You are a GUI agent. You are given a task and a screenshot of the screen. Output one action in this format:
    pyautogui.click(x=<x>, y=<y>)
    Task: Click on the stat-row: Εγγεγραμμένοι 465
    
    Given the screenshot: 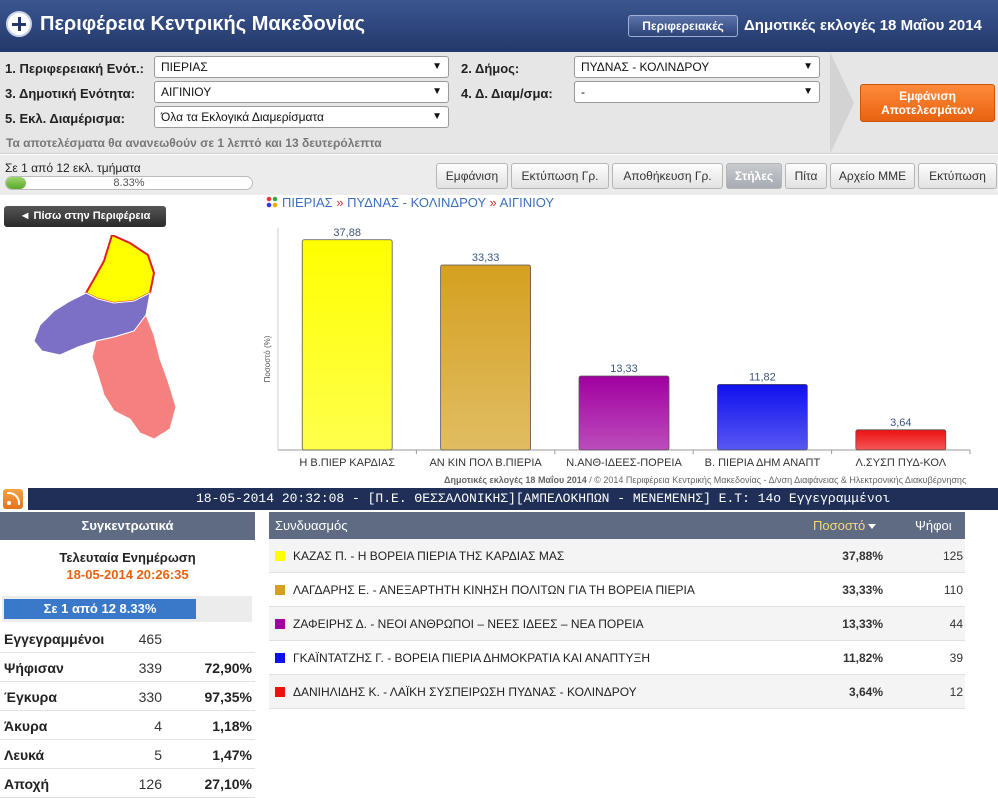 What is the action you would take?
    pyautogui.click(x=127, y=638)
    